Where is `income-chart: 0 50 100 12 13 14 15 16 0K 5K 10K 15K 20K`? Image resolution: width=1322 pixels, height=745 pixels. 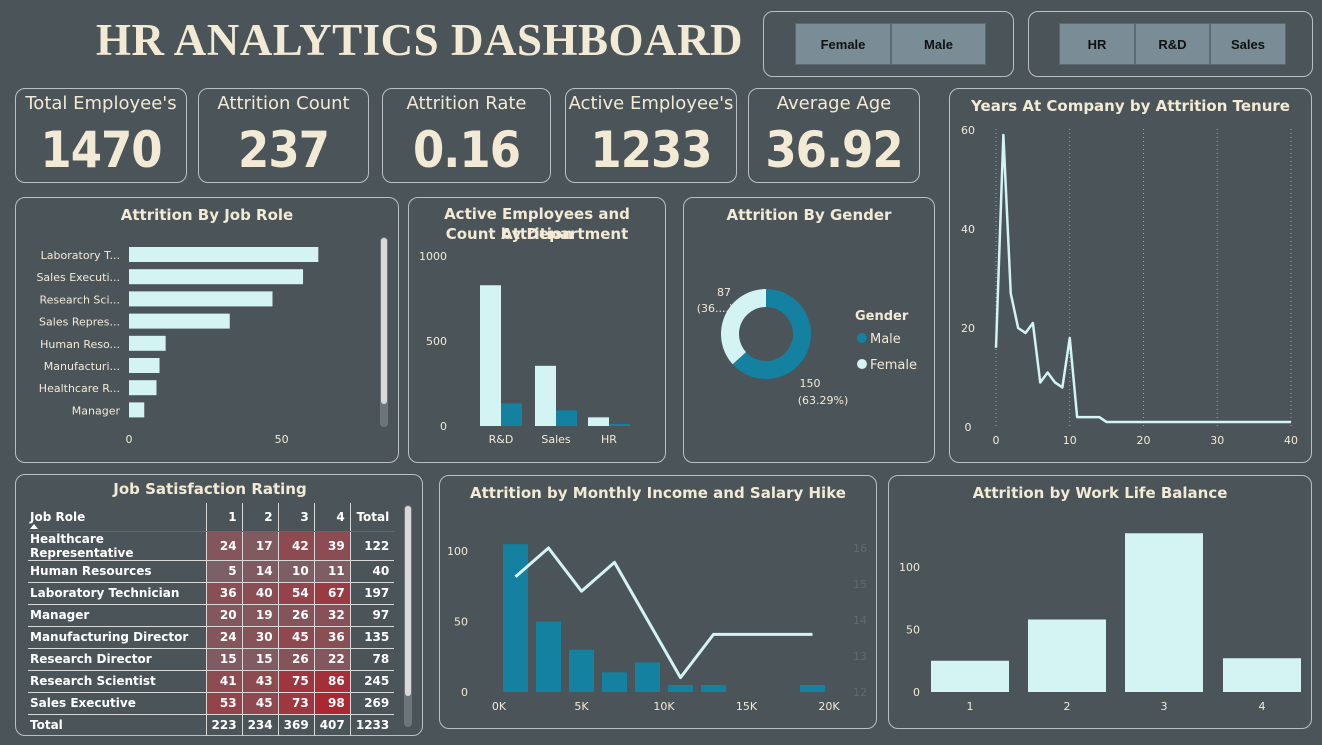
income-chart: 0 50 100 12 13 14 15 16 0K 5K 10K 15K 20K is located at coordinates (659, 603).